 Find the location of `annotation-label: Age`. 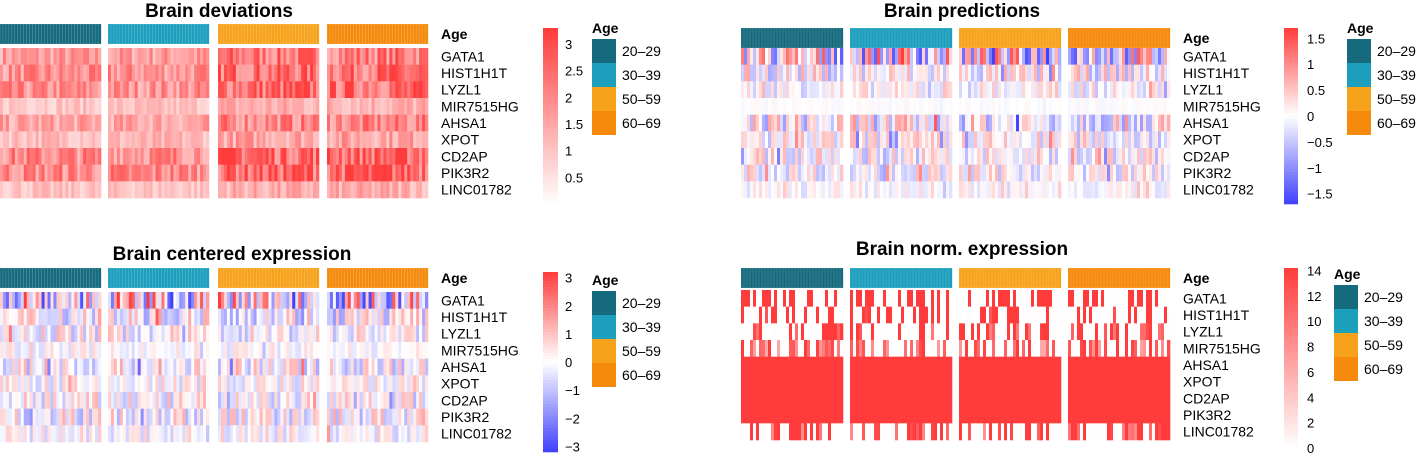

annotation-label: Age is located at coordinates (454, 34).